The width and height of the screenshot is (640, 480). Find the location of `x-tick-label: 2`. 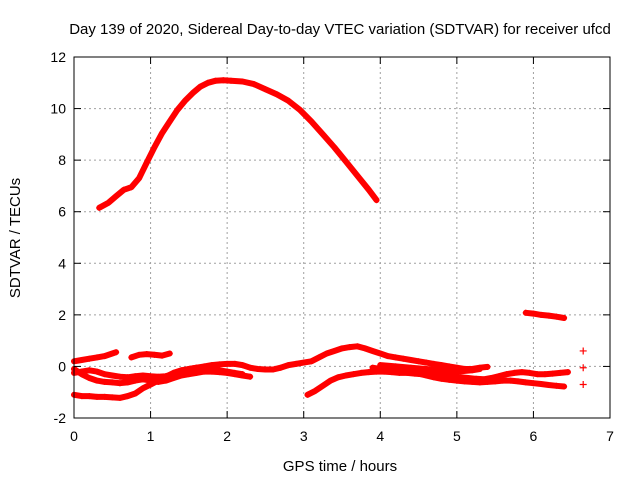

x-tick-label: 2 is located at coordinates (227, 436).